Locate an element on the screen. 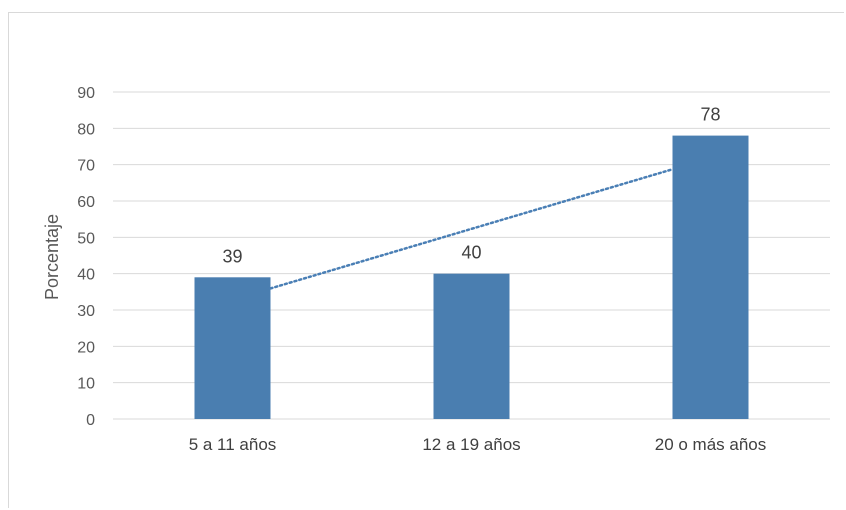 This screenshot has width=846, height=510. x-category-label: 12 a 19 años is located at coordinates (471, 444).